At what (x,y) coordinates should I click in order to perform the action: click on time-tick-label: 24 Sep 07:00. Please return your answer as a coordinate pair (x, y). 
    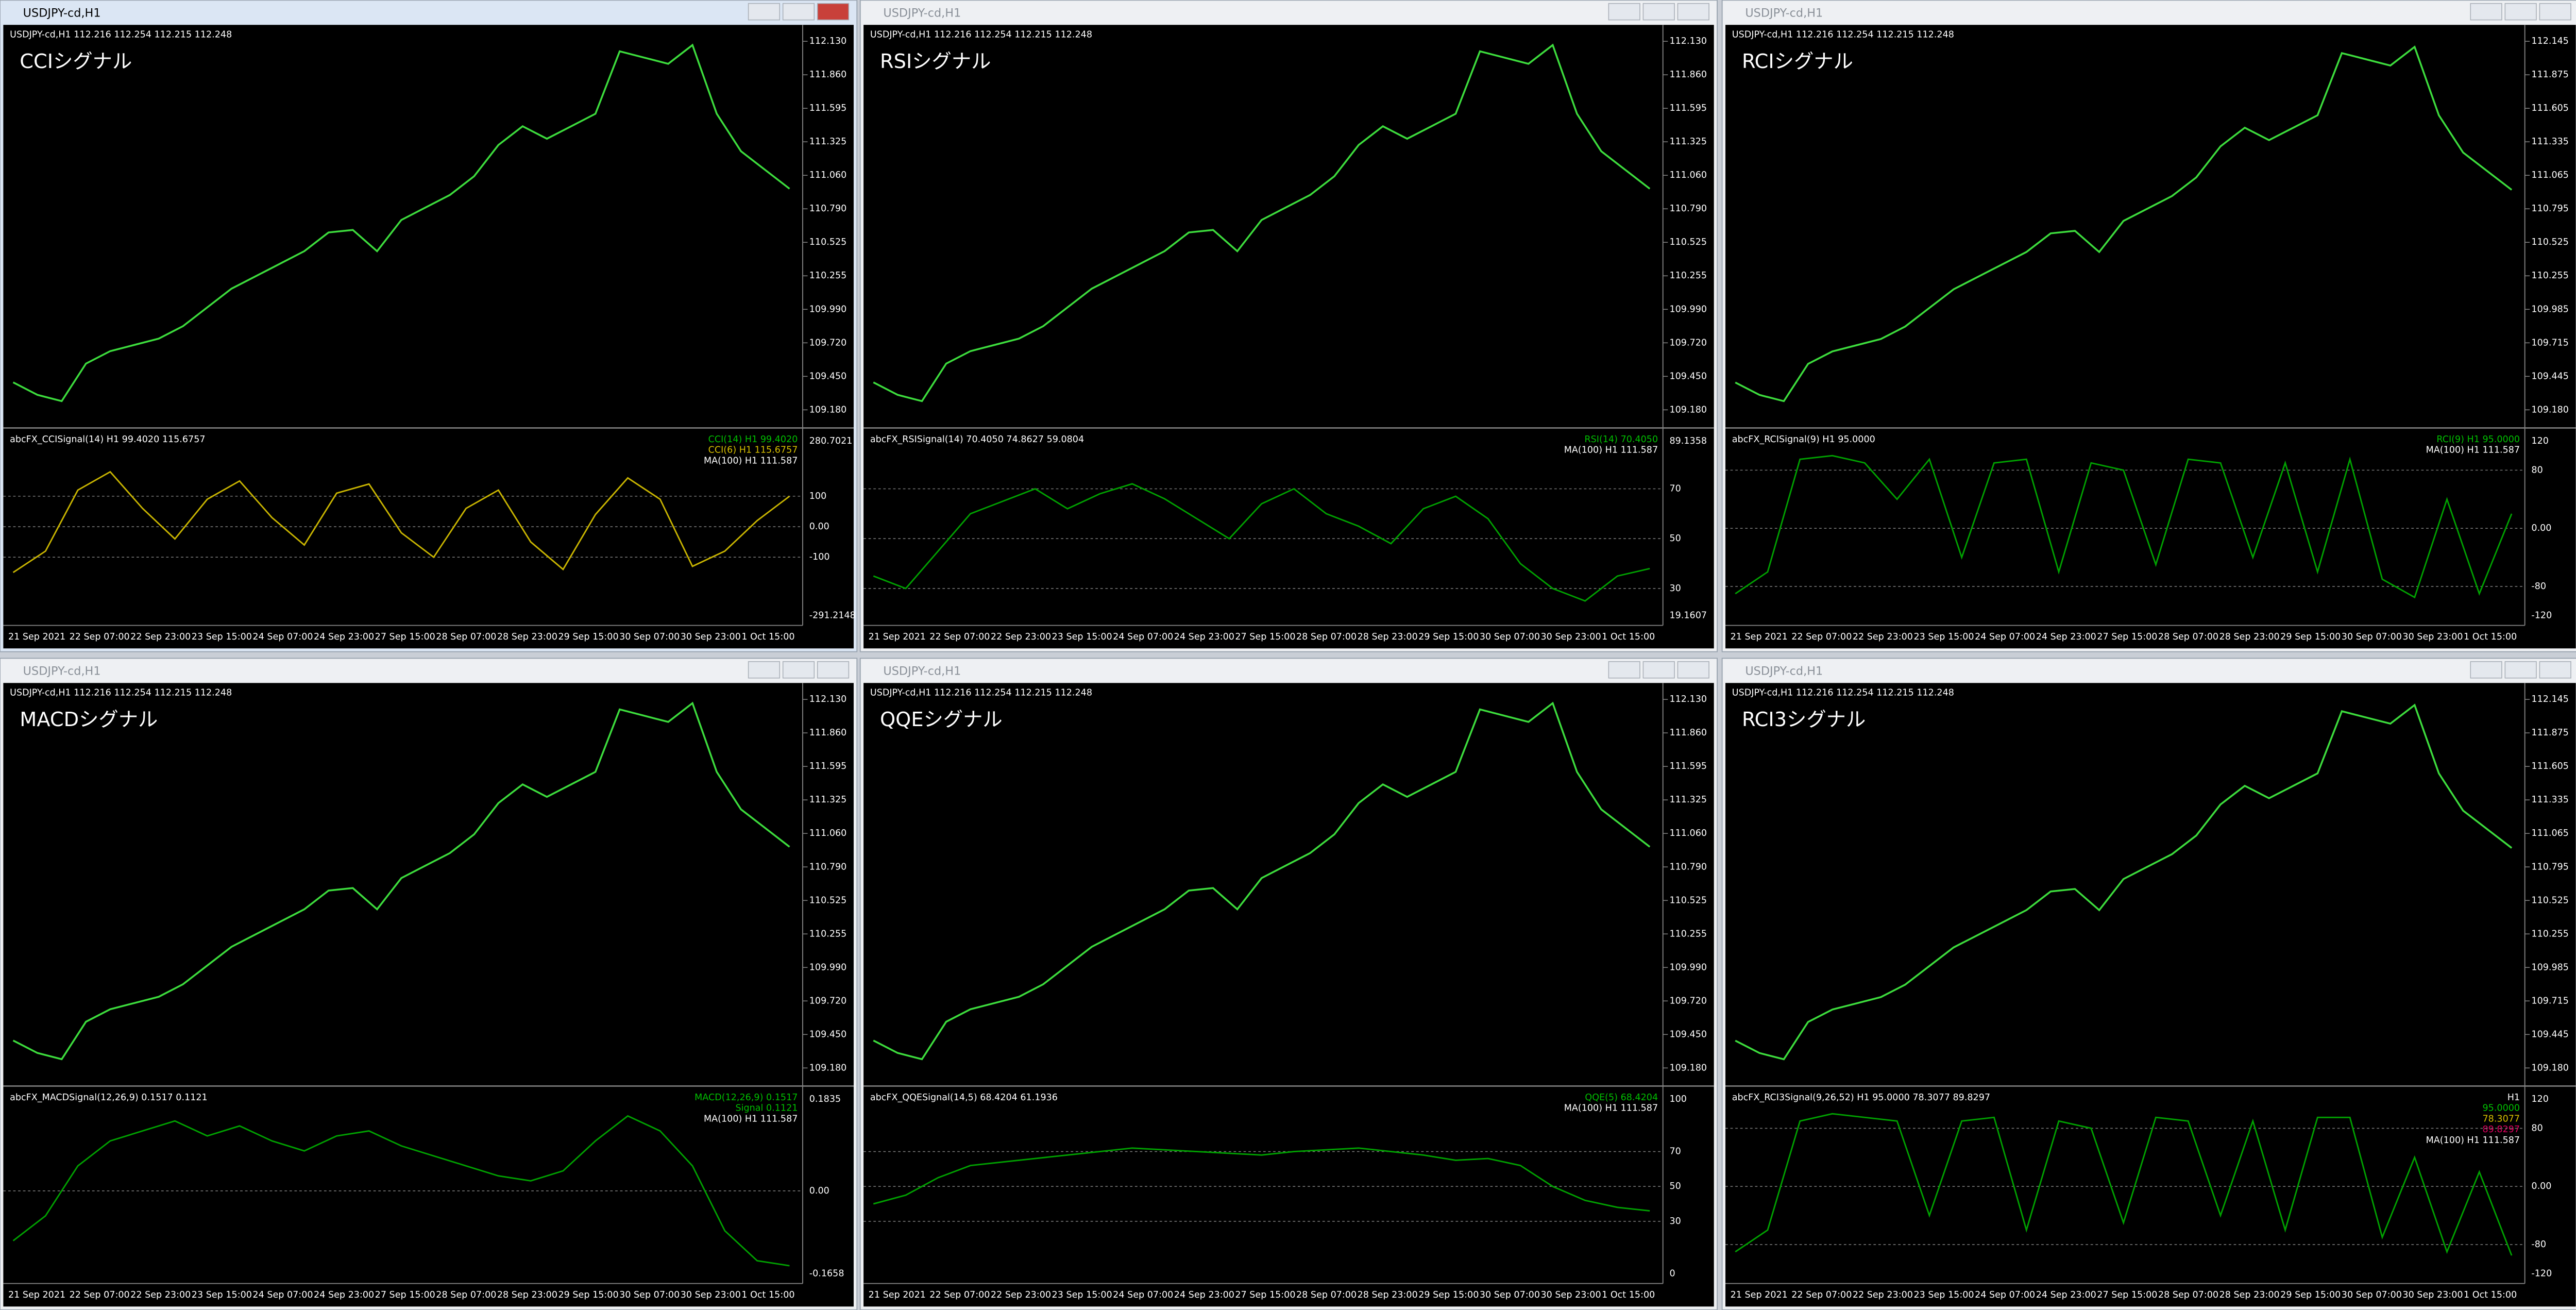
    Looking at the image, I should click on (2005, 637).